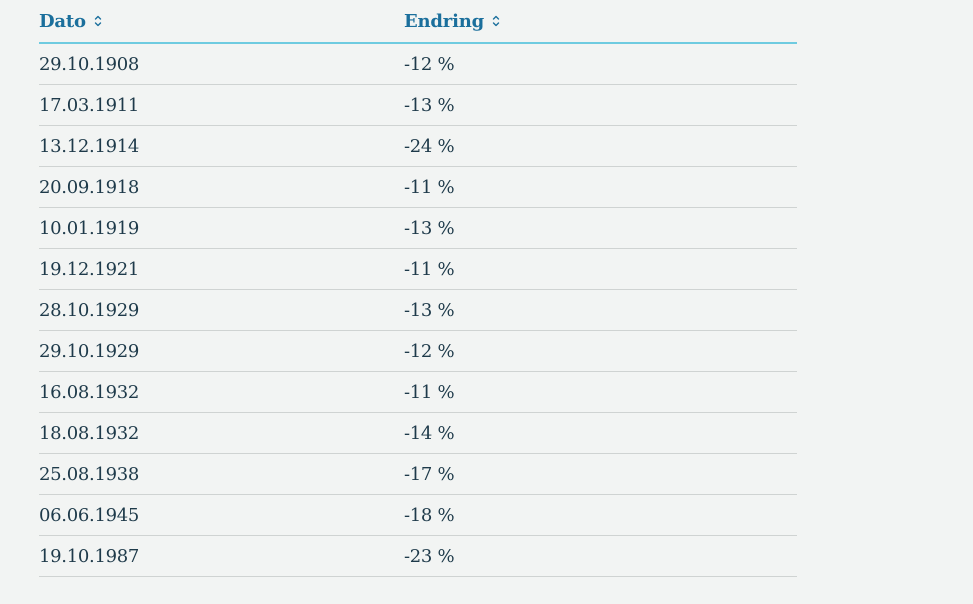  What do you see at coordinates (600, 515) in the screenshot?
I see `change-cell: -18 %` at bounding box center [600, 515].